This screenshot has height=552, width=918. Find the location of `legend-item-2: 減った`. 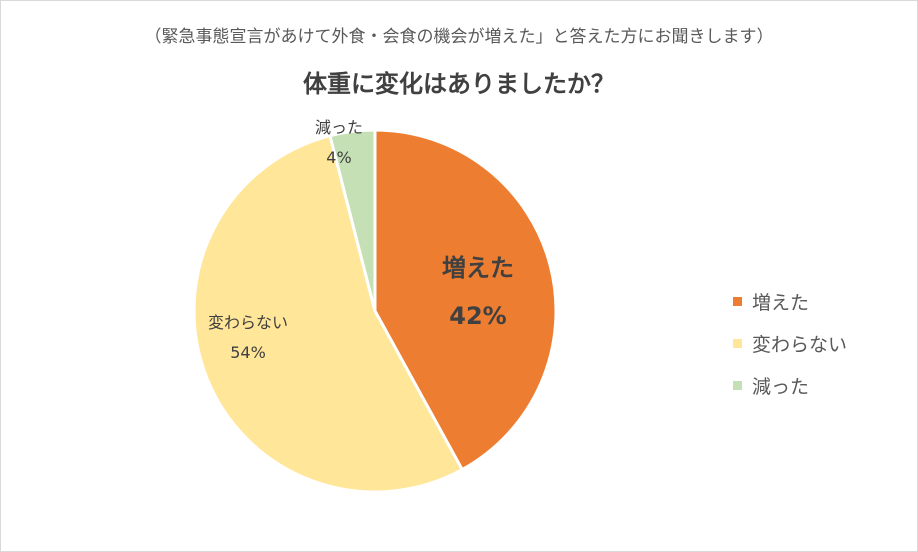

legend-item-2: 減った is located at coordinates (790, 385).